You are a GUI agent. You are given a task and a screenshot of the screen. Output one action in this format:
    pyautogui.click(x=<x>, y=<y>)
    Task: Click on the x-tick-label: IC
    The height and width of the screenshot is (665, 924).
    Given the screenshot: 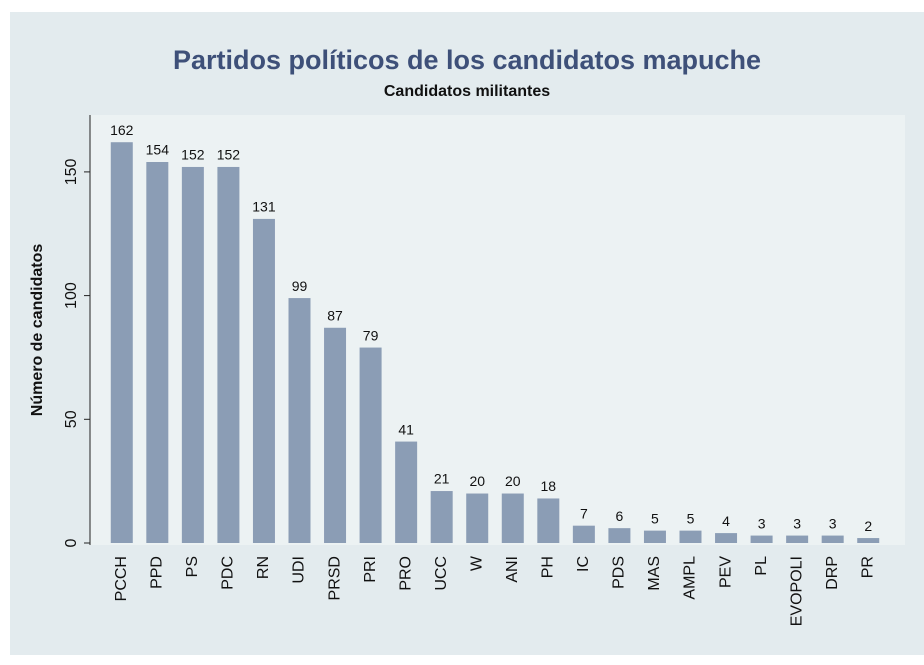 What is the action you would take?
    pyautogui.click(x=583, y=564)
    